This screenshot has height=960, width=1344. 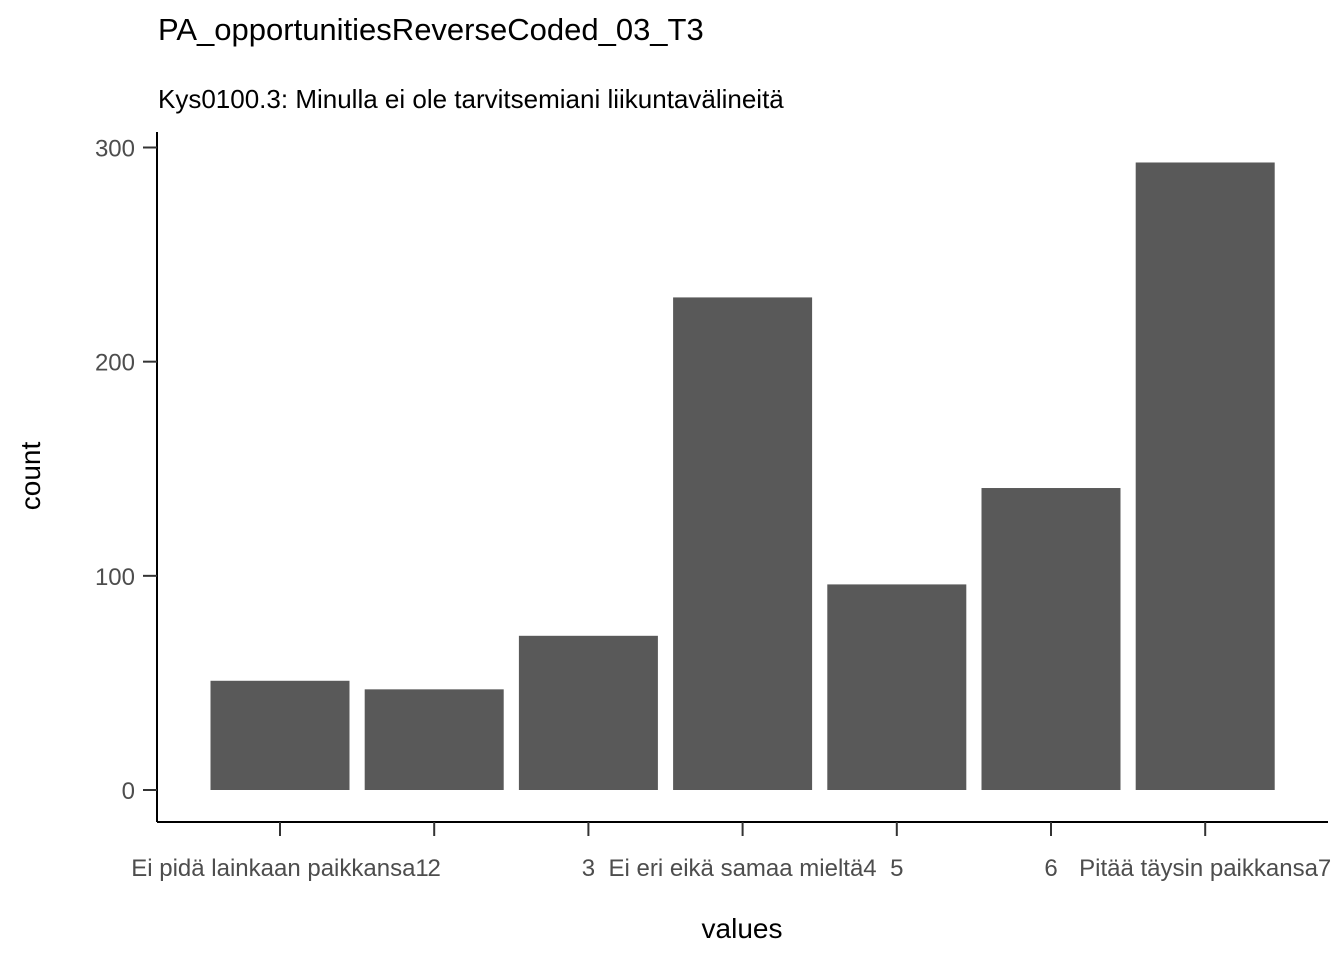 I want to click on x-tick-label: Ei pidä lainkaan paikkansa1, so click(x=280, y=868).